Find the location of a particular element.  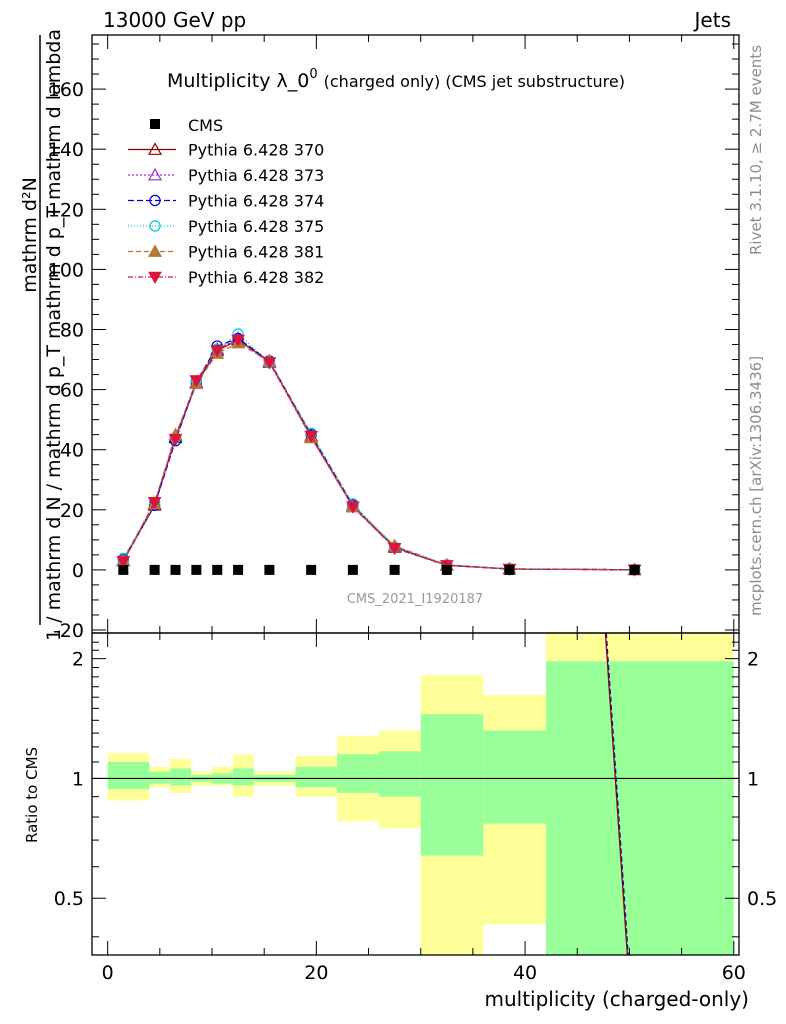

ratio-ytick-label-1: 1 is located at coordinates (78, 779).